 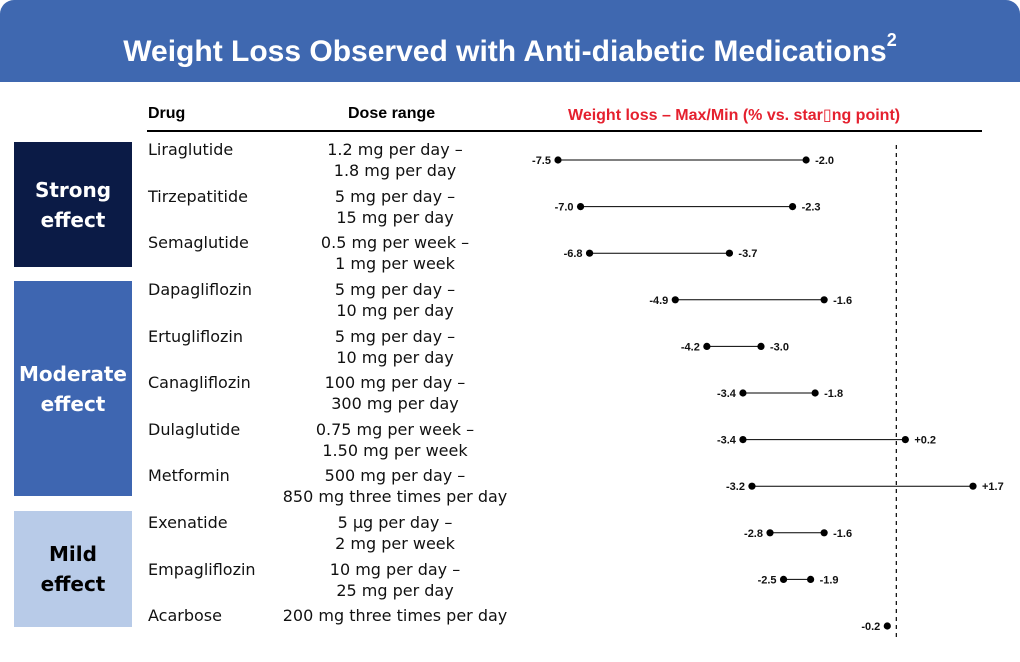 What do you see at coordinates (73, 189) in the screenshot?
I see `category-label-line1: Strong` at bounding box center [73, 189].